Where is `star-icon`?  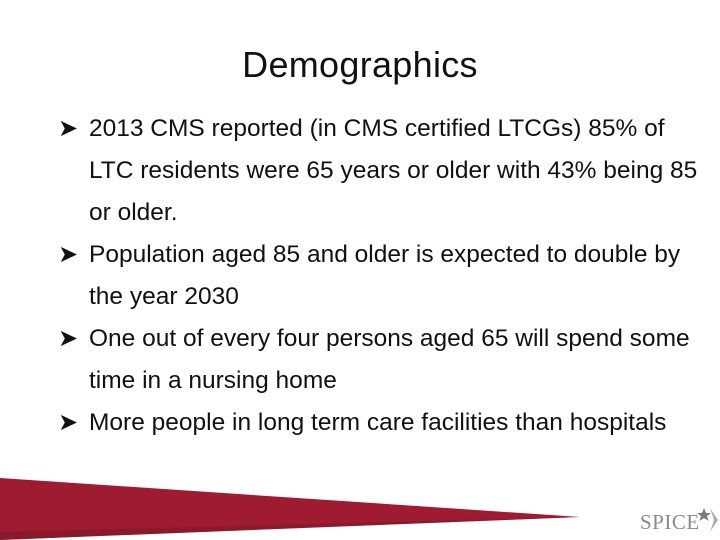 star-icon is located at coordinates (704, 514).